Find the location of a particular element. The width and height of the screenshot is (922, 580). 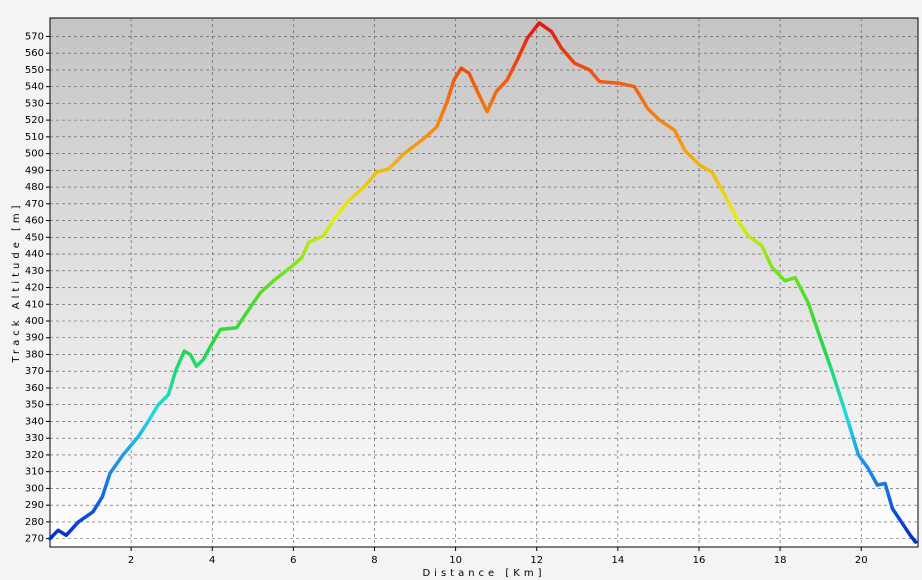

y-tick-label: 390 is located at coordinates (34, 338).